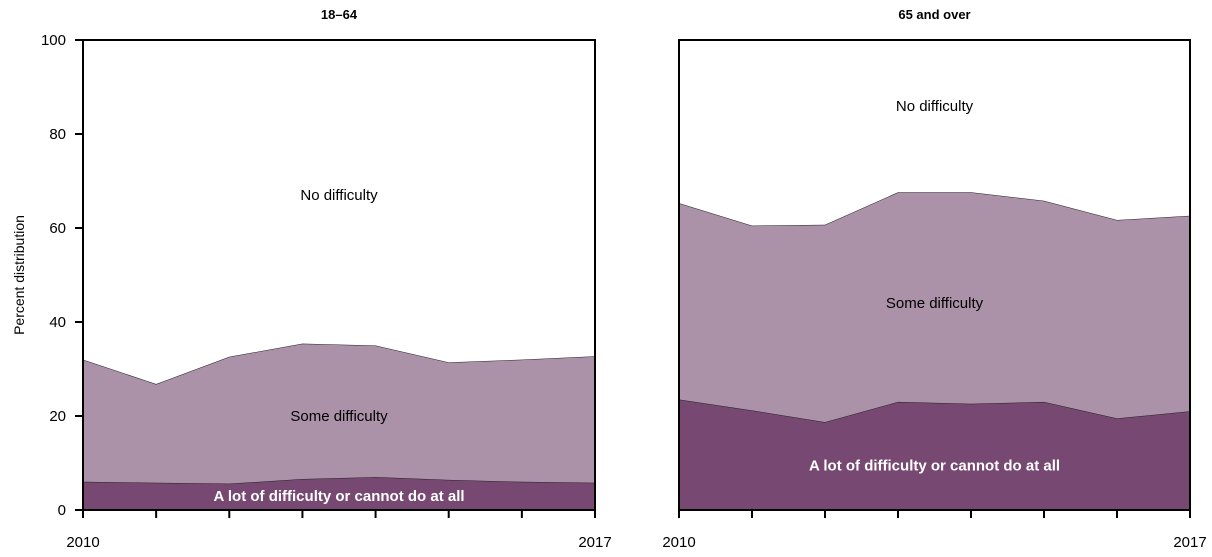 This screenshot has width=1212, height=557. Describe the element at coordinates (934, 14) in the screenshot. I see `panel-title: 65 and over` at that location.